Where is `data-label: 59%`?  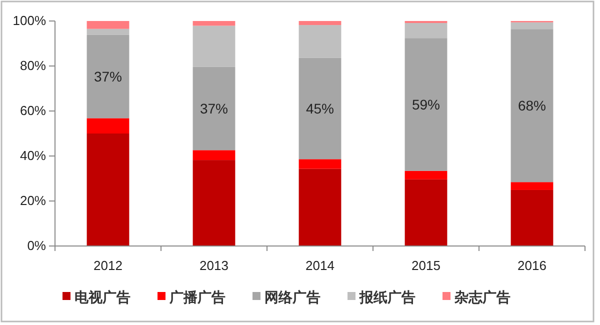 data-label: 59% is located at coordinates (426, 104).